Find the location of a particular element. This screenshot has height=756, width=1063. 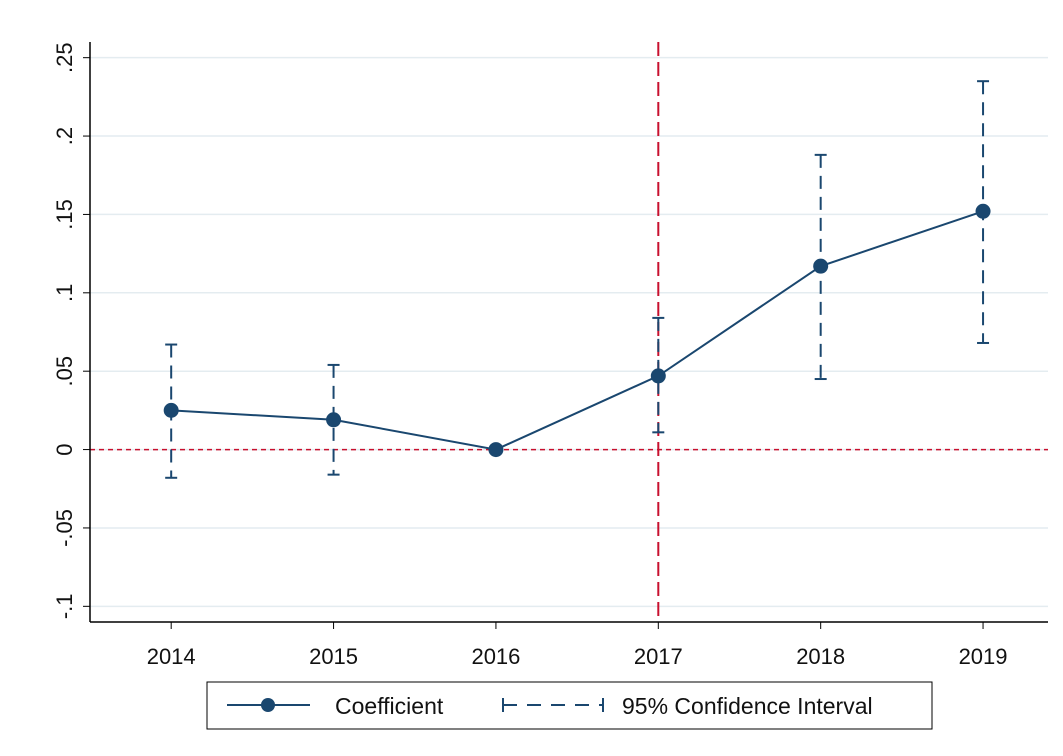

legend-coefficient-marker-icon is located at coordinates (268, 705).